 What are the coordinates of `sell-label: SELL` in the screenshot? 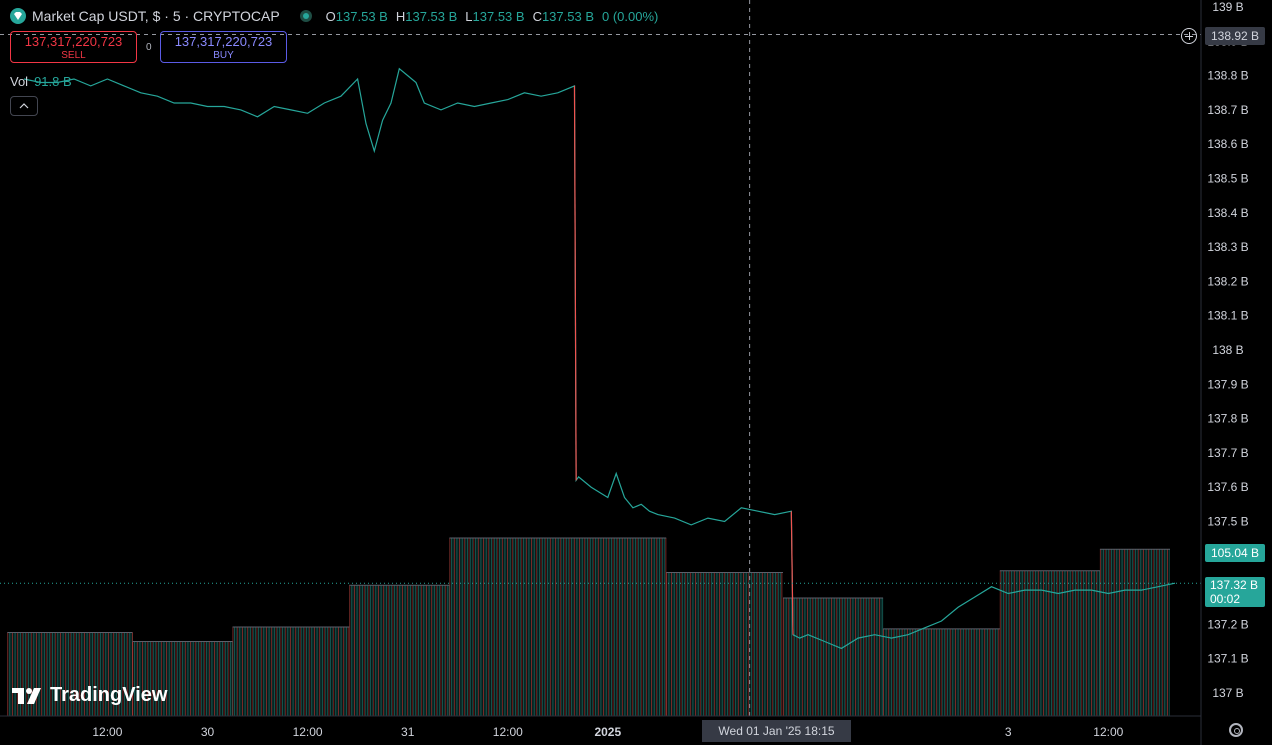 It's located at (73, 55).